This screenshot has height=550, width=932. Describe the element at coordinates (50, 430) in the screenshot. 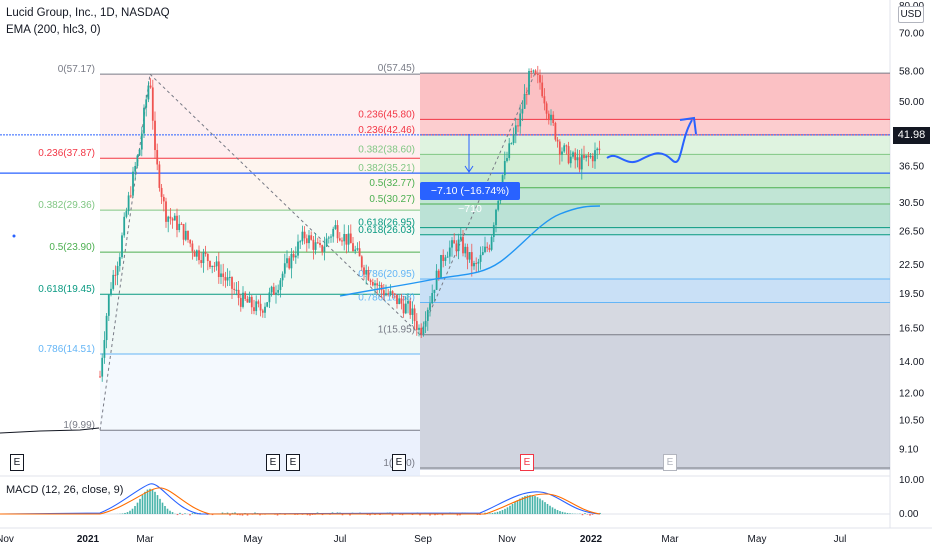

I see `price-line-pre-listing` at that location.